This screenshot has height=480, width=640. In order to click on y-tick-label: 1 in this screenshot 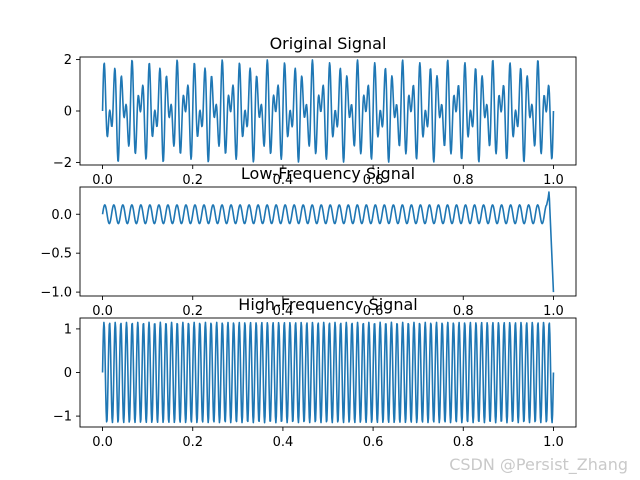, I will do `click(68, 329)`.